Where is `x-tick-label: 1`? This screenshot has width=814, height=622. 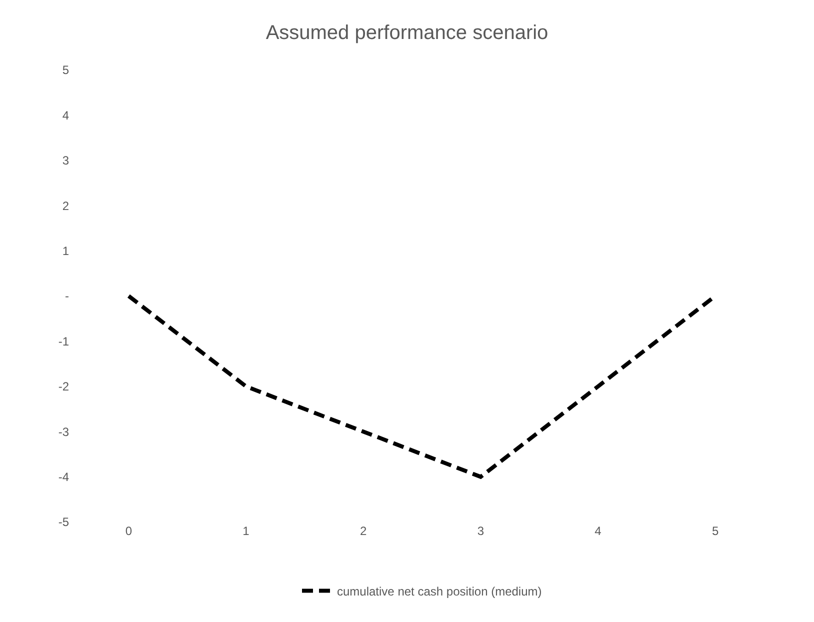 x-tick-label: 1 is located at coordinates (246, 531).